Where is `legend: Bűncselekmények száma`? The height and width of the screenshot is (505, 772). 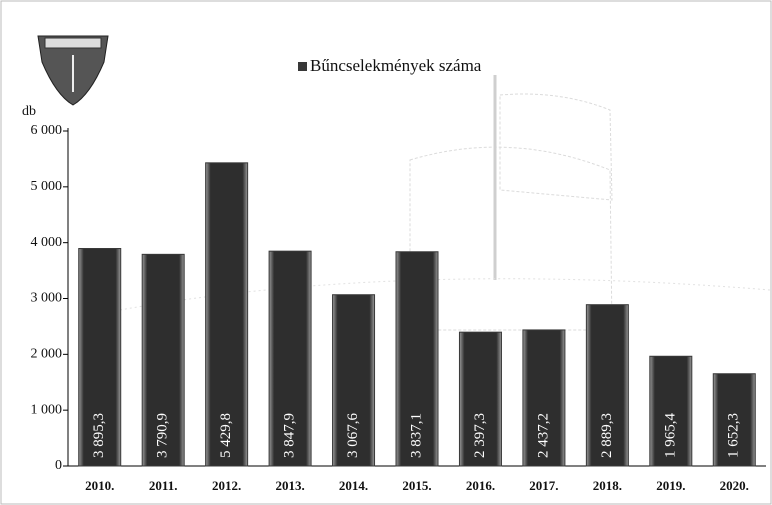
legend: Bűncselekmények száma is located at coordinates (390, 65).